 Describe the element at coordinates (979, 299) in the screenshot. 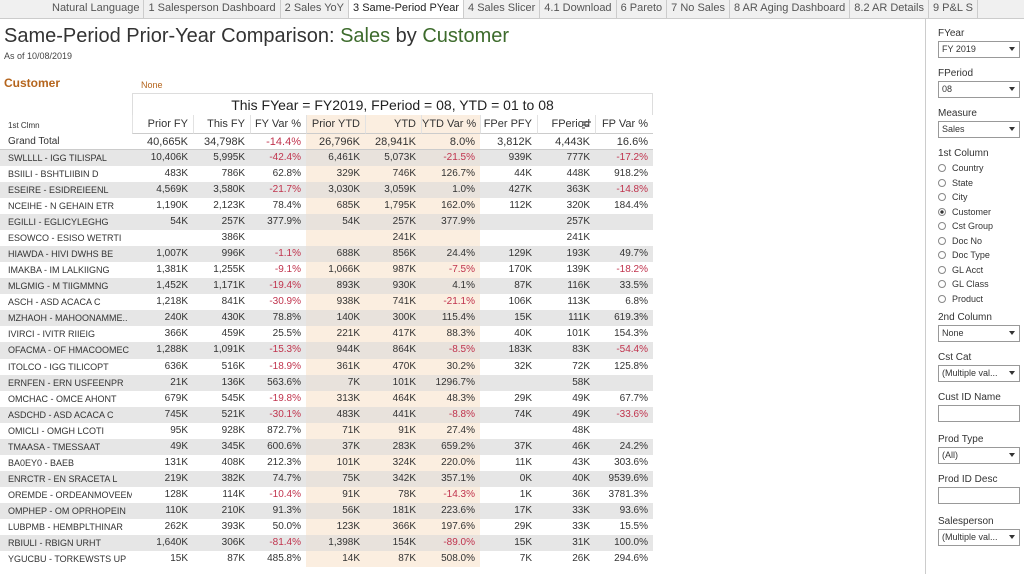

I see `radio-option: Product` at that location.